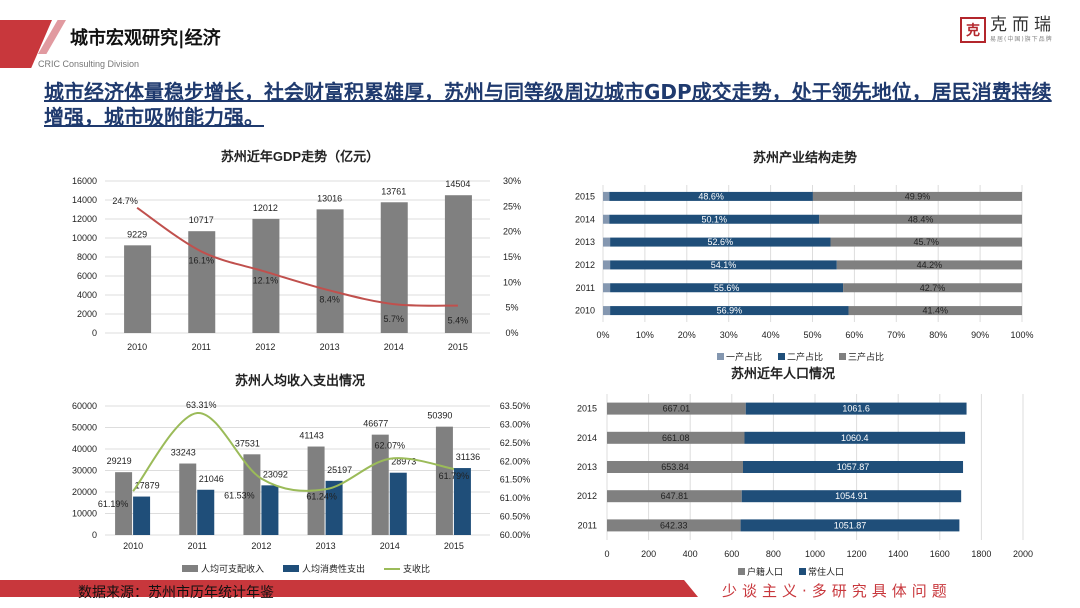 Image resolution: width=1080 pixels, height=608 pixels. What do you see at coordinates (648, 554) in the screenshot?
I see `x-tick-label: 200` at bounding box center [648, 554].